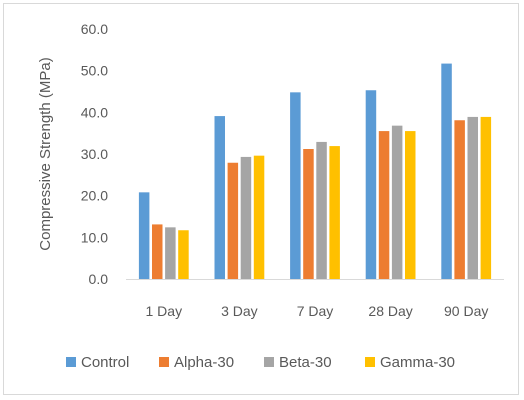 The width and height of the screenshot is (524, 400). Describe the element at coordinates (446, 171) in the screenshot. I see `bar-control-90-day` at that location.